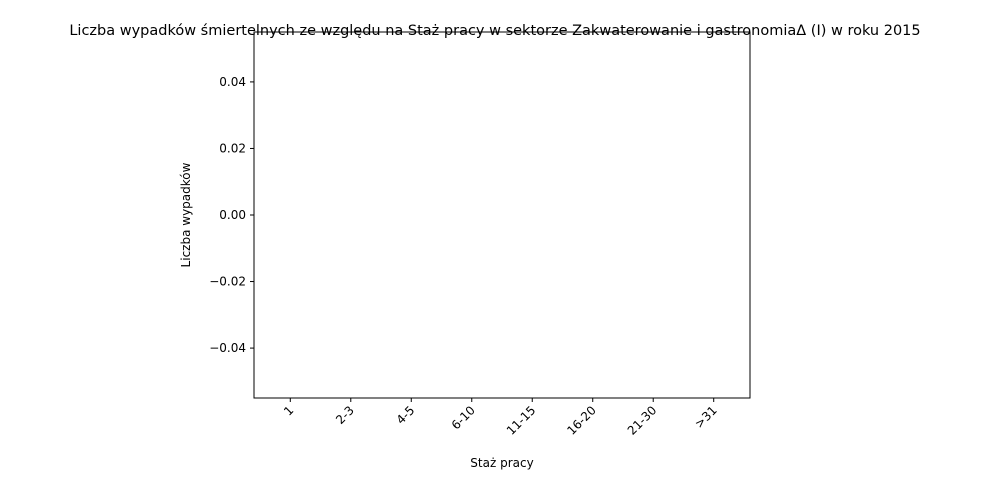 This screenshot has height=482, width=1001. What do you see at coordinates (642, 420) in the screenshot?
I see `x-tick-label: 21-30` at bounding box center [642, 420].